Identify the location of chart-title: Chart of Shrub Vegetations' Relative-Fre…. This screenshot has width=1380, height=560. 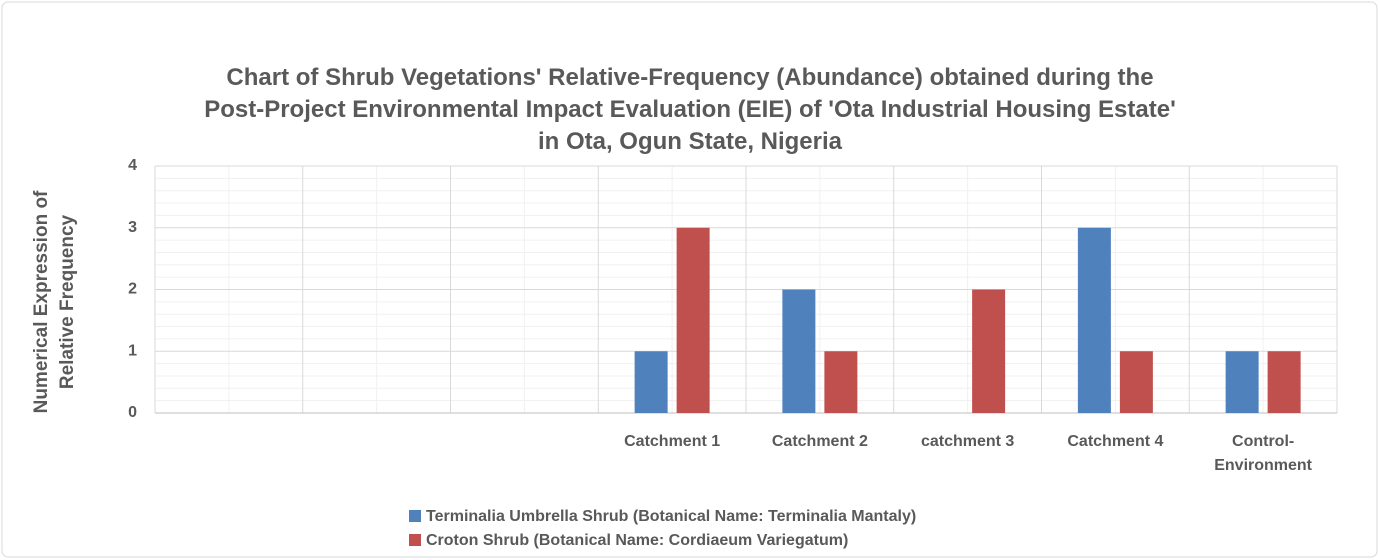
(690, 109).